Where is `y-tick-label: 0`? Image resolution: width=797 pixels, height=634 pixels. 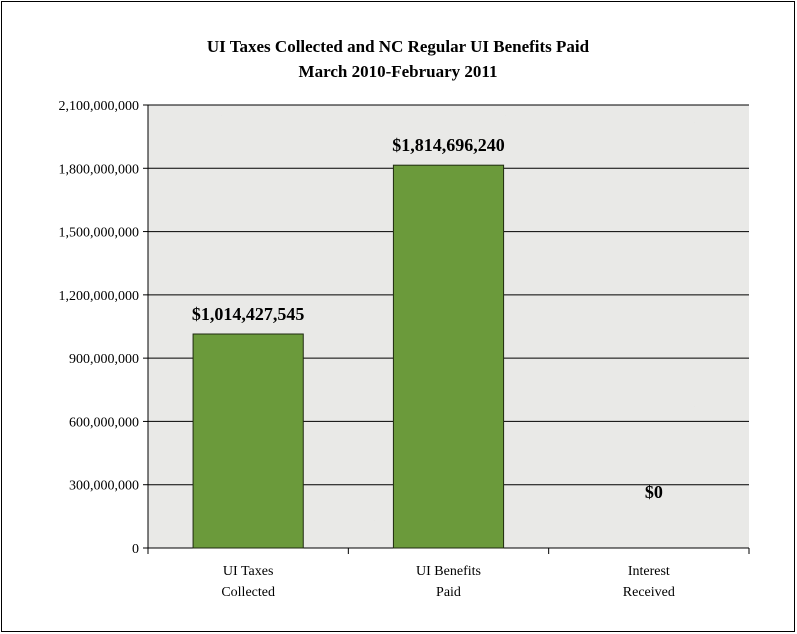 y-tick-label: 0 is located at coordinates (135, 549).